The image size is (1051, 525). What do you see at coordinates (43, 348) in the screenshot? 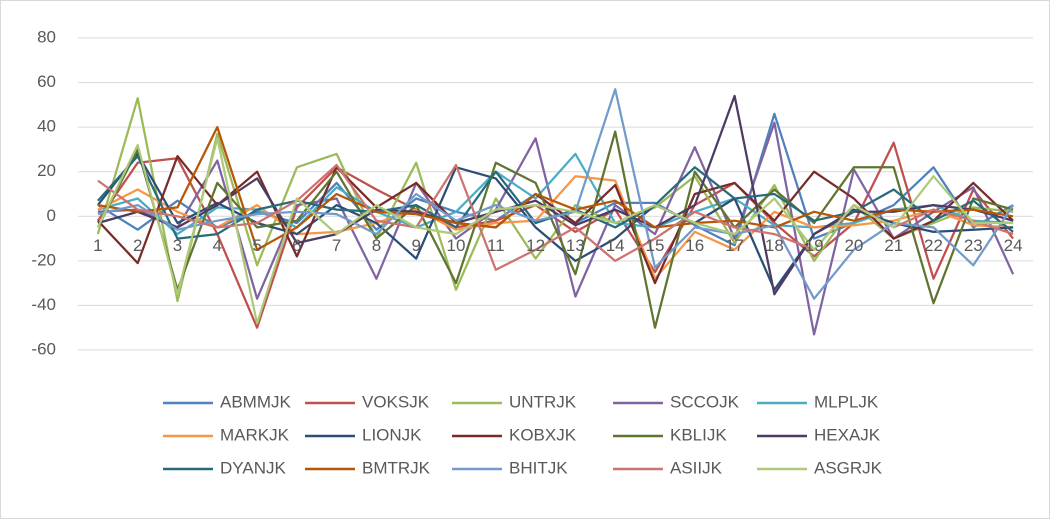
I see `y-tick-label: -60` at bounding box center [43, 348].